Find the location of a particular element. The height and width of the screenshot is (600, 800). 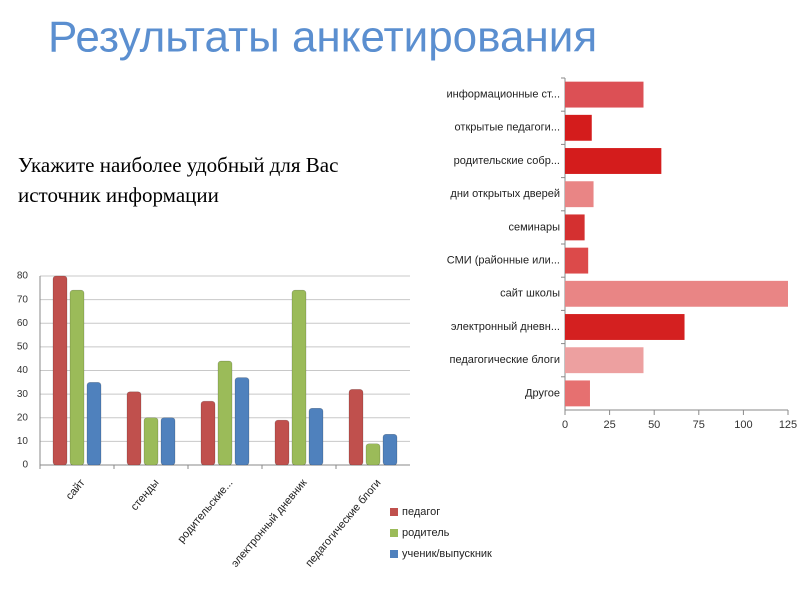

legend-label: ученик/выпускник is located at coordinates (447, 554).